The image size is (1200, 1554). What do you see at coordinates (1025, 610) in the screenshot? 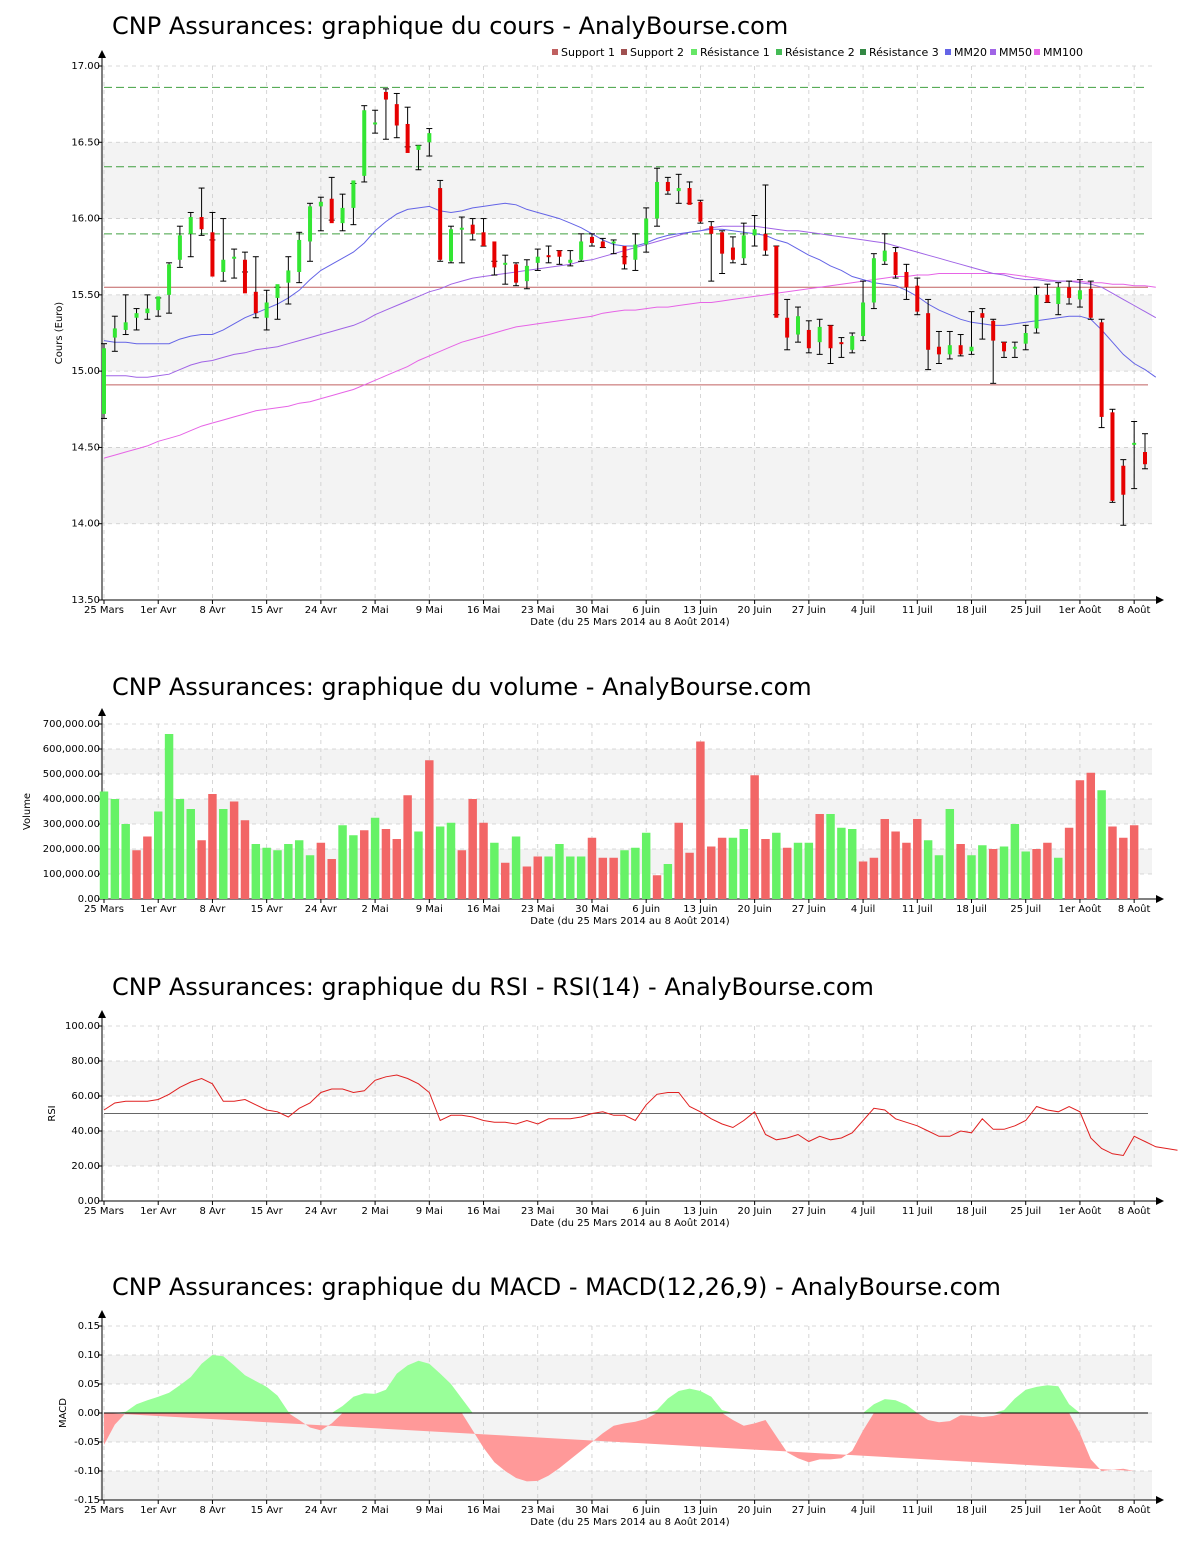
I see `price-xtick-label: 25 Juil` at bounding box center [1025, 610].